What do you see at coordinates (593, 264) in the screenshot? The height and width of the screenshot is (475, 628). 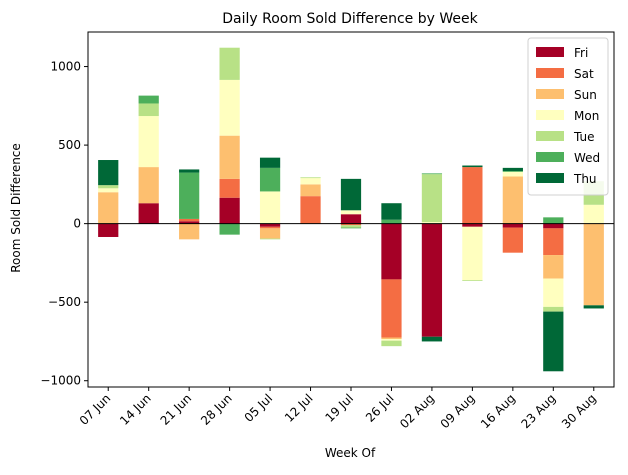 I see `bar-sun-30-aug` at bounding box center [593, 264].